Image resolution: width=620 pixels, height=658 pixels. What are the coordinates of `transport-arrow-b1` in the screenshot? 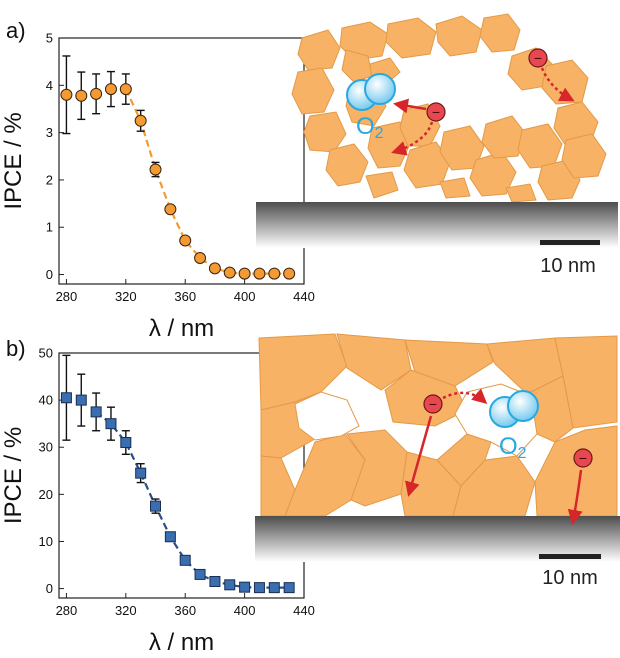 It's located at (419, 456).